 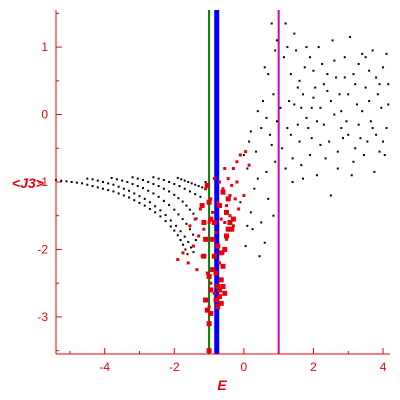 I want to click on y-tick-label: 0, so click(x=44, y=115).